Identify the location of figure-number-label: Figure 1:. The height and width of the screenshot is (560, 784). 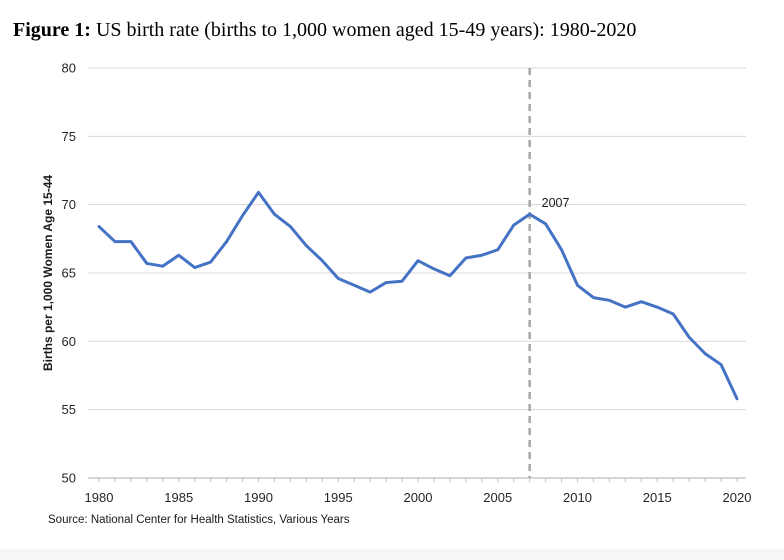
(52, 30).